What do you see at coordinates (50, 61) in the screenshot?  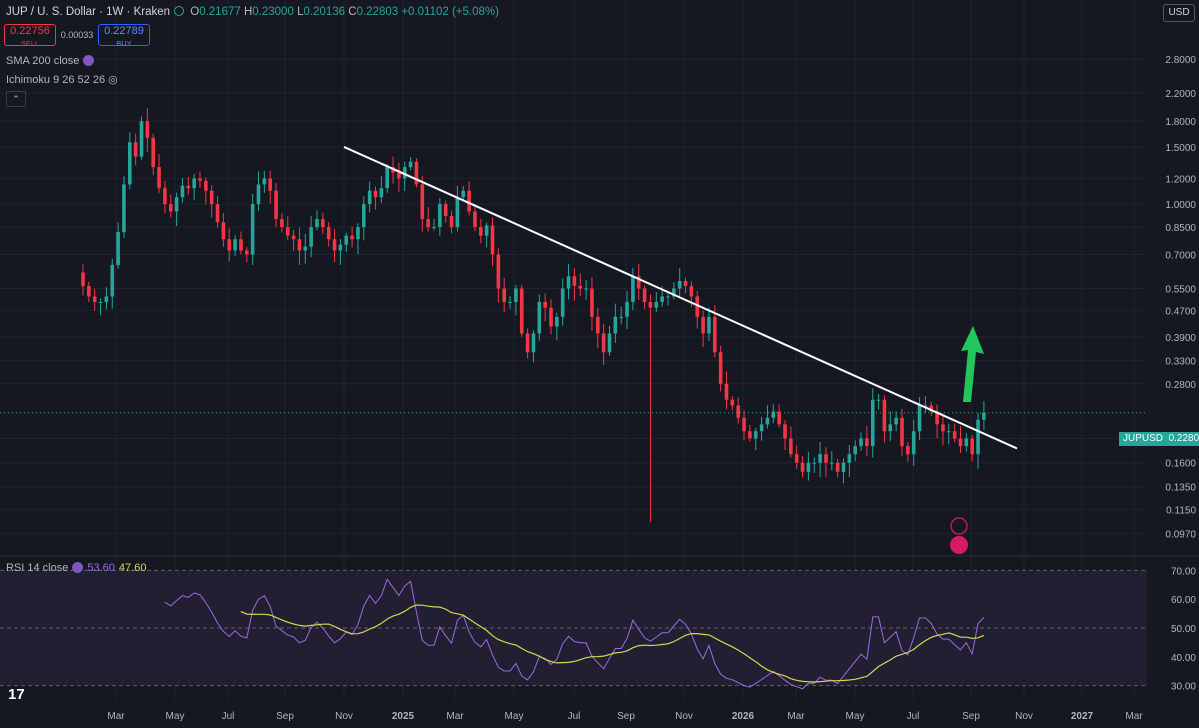 I see `indicator-sma: SMA 200 close` at bounding box center [50, 61].